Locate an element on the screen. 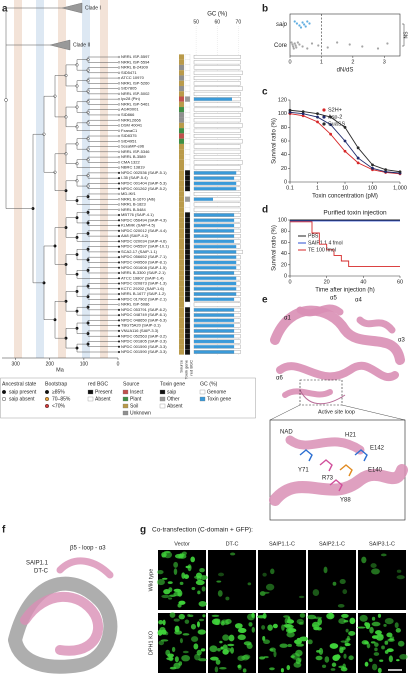  leaf-label: FxanaC1 is located at coordinates (129, 130).